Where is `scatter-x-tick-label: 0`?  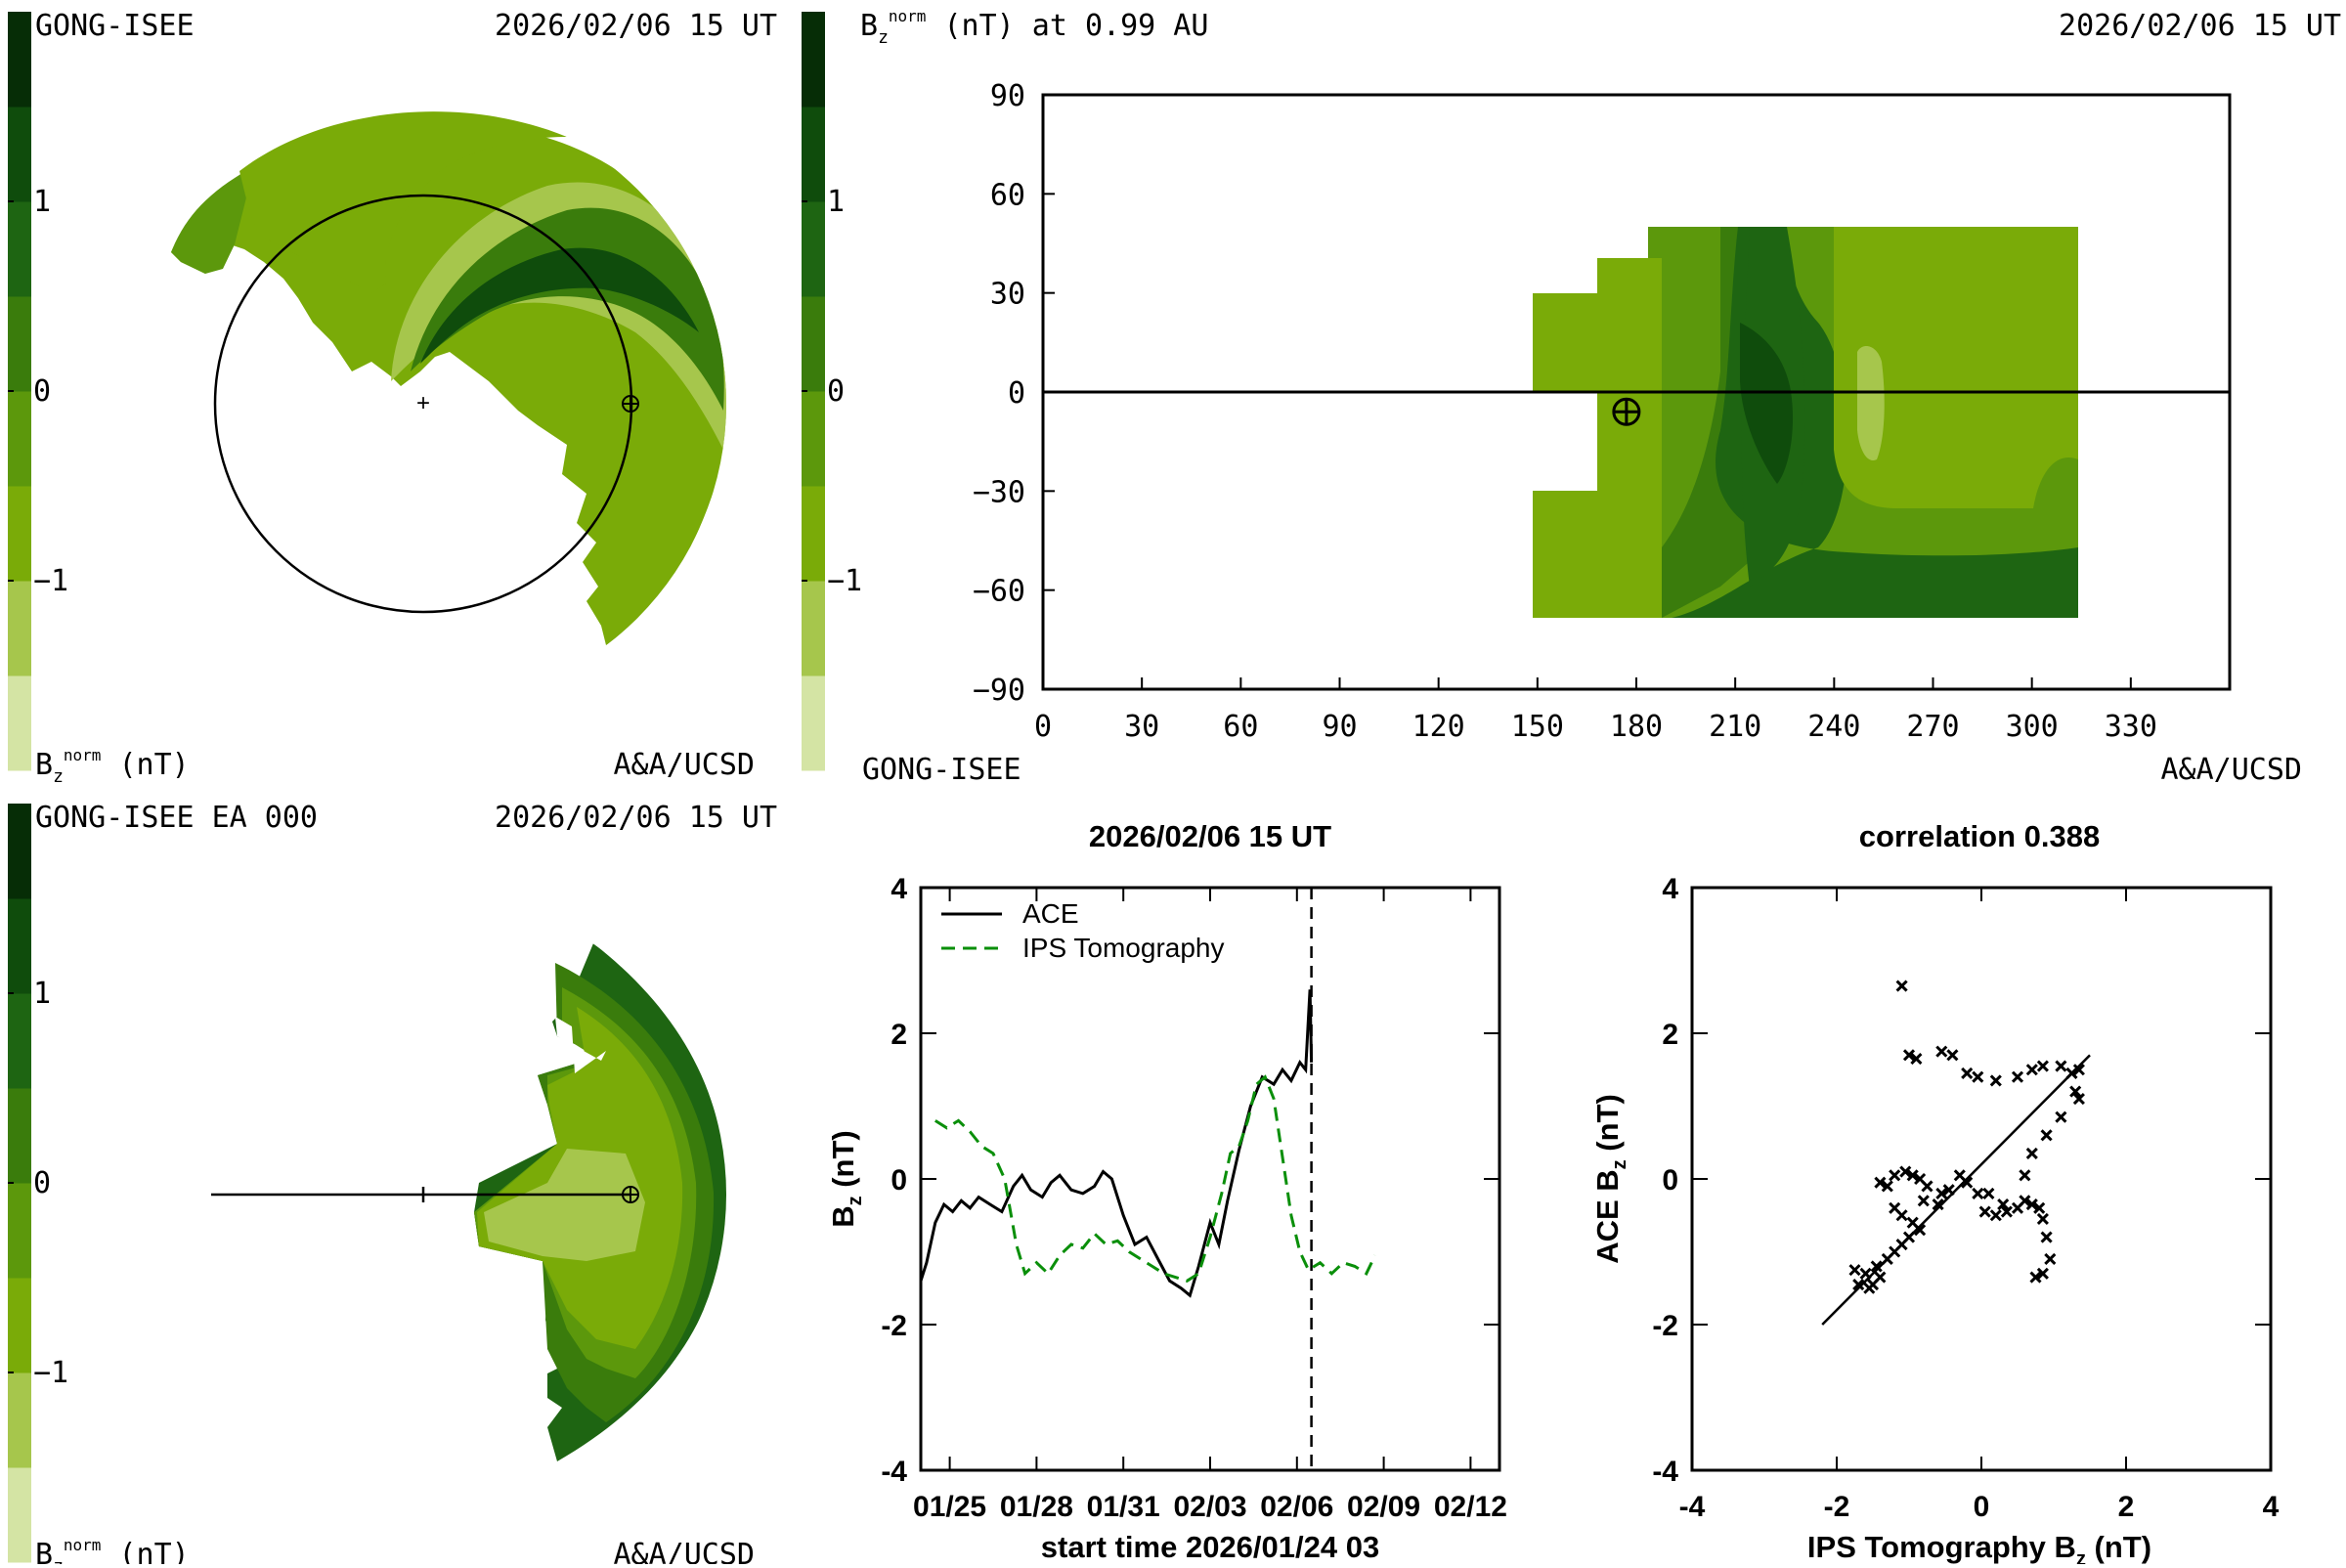
scatter-x-tick-label: 0 is located at coordinates (1982, 1507).